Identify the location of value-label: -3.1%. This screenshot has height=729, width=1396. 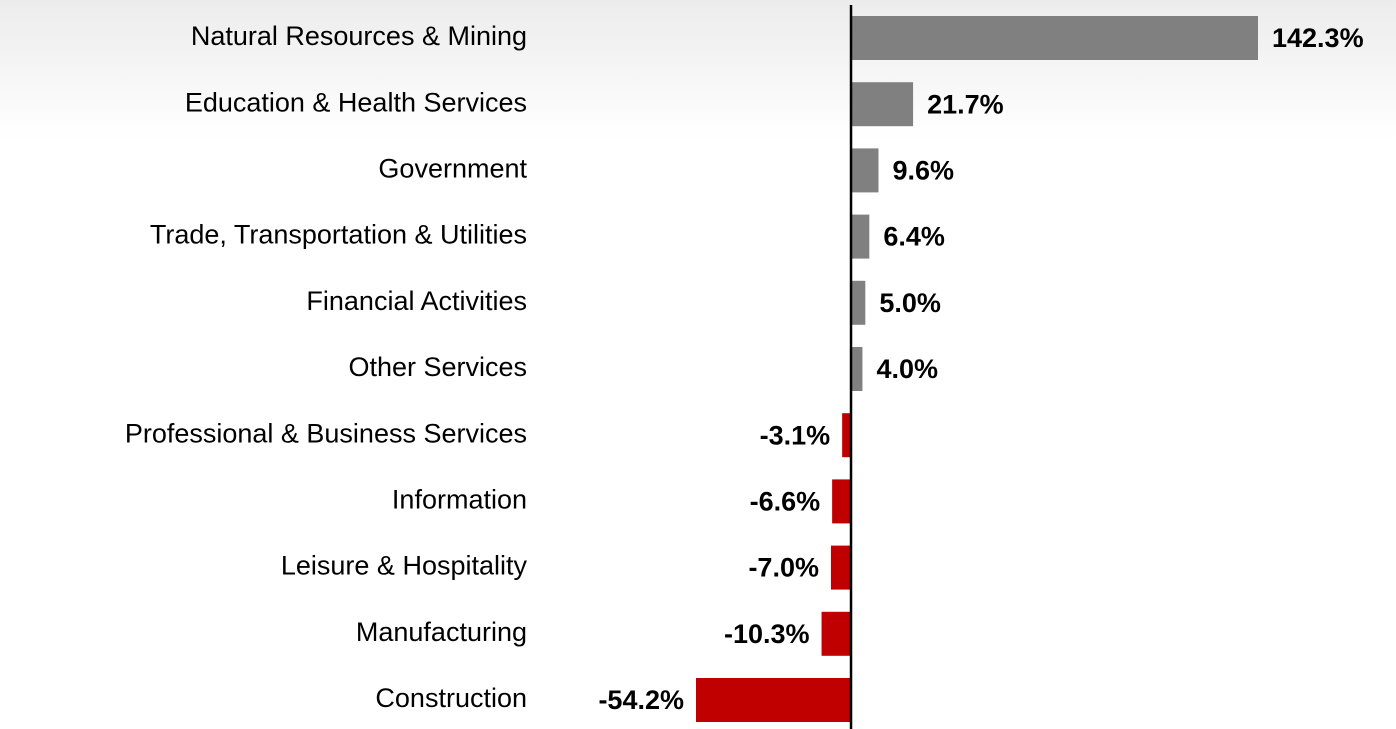
(795, 435).